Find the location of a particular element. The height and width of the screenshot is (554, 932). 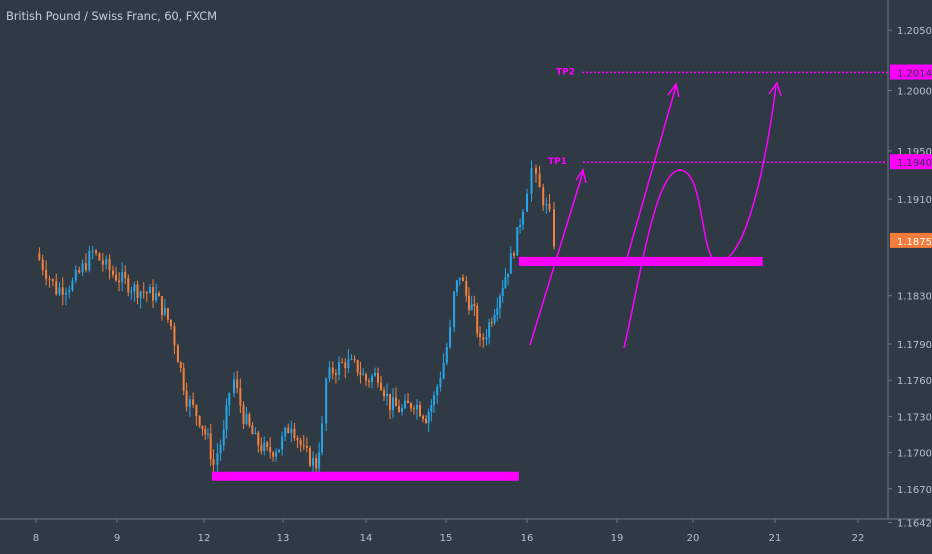

x-tick-label: 15 is located at coordinates (446, 538).